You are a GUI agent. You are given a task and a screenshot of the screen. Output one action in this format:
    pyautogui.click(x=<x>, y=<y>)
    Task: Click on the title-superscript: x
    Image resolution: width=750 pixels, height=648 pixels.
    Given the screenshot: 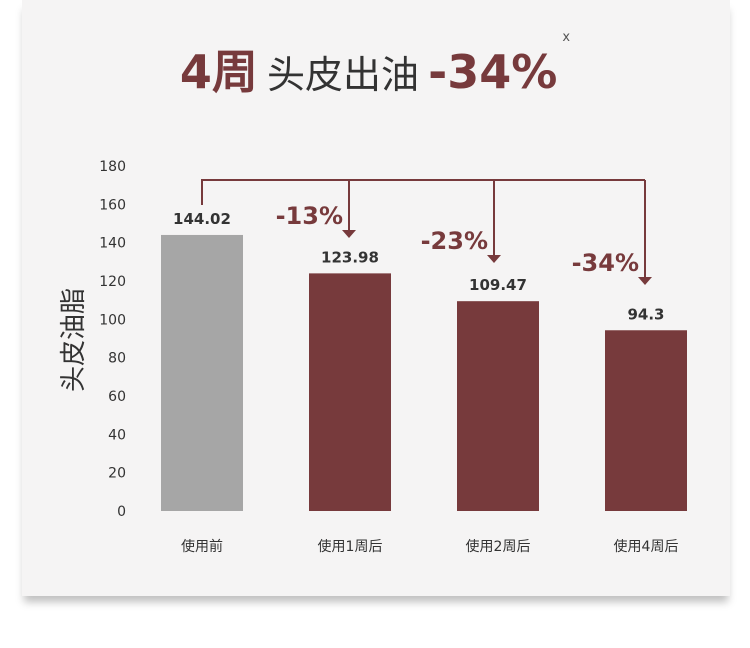 What is the action you would take?
    pyautogui.click(x=566, y=37)
    